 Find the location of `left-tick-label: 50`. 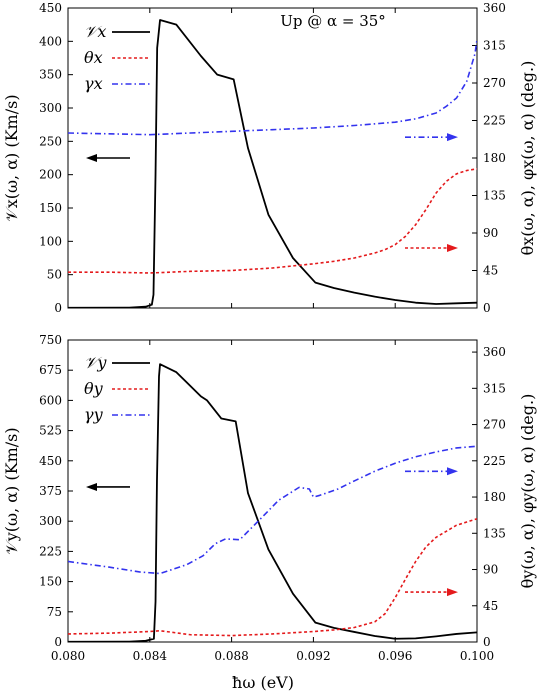

left-tick-label: 50 is located at coordinates (54, 275).